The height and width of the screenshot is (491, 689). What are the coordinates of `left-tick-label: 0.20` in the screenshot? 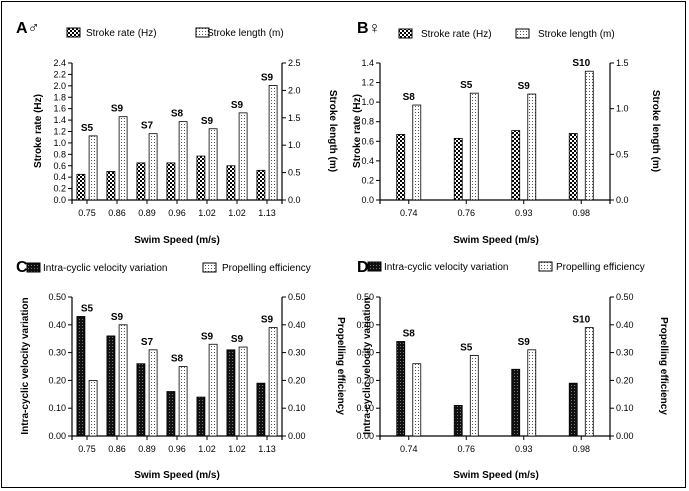 It's located at (57, 380).